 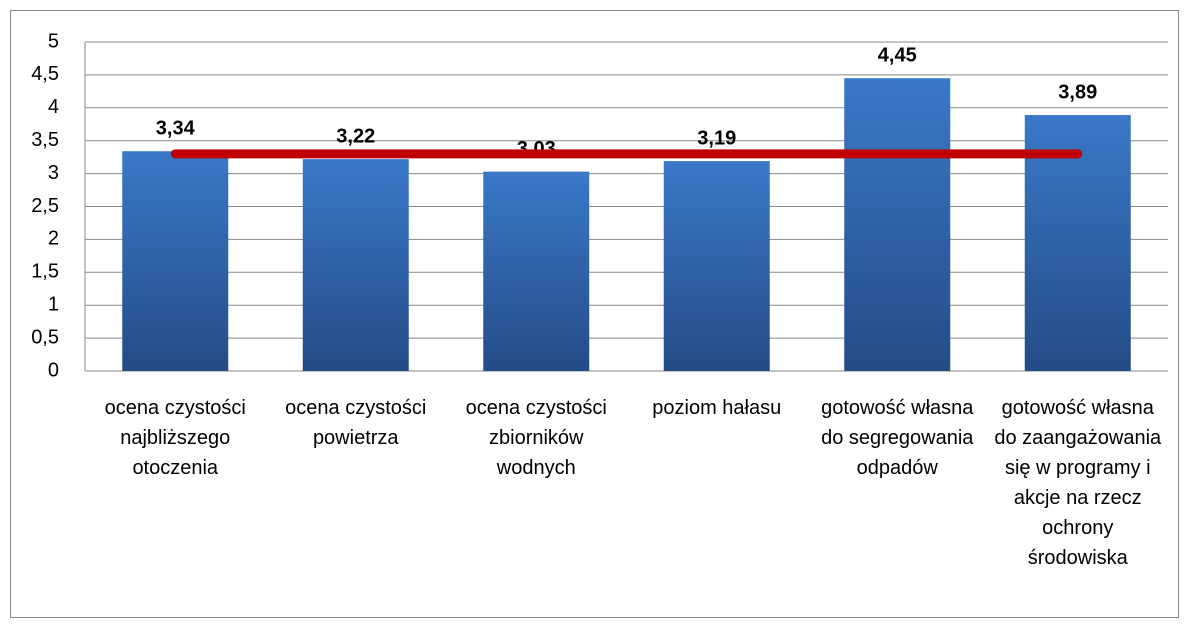 I want to click on x-tick-label: poziom hałasu, so click(x=717, y=408).